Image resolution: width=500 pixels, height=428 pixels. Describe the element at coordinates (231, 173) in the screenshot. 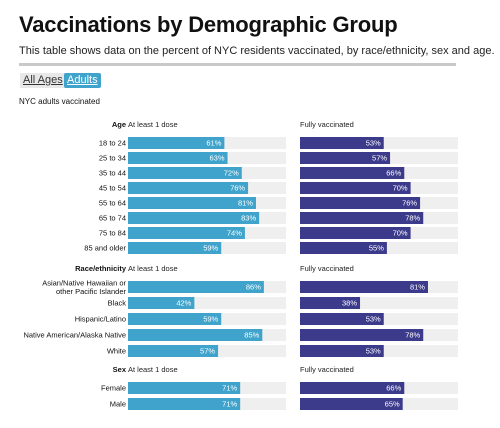

I see `data-label-at-least-1-dose-35-to-44: 72%` at that location.